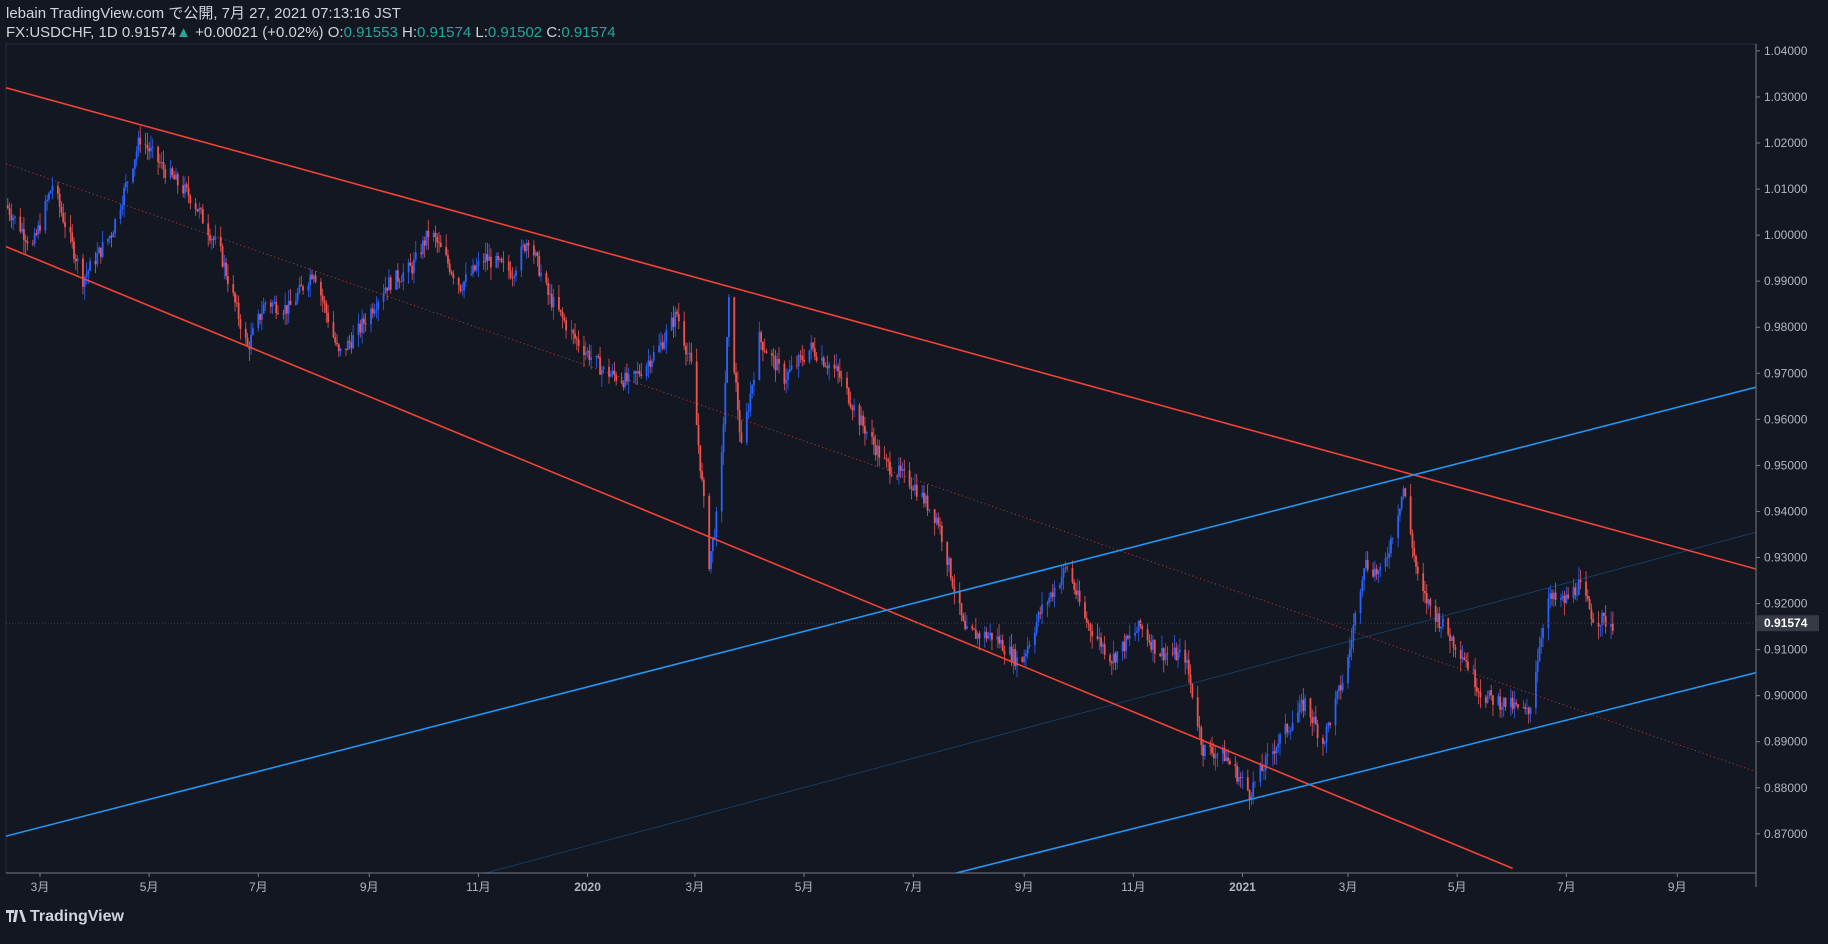 This screenshot has height=944, width=1828. What do you see at coordinates (1786, 623) in the screenshot?
I see `current-price-label: 0.91574` at bounding box center [1786, 623].